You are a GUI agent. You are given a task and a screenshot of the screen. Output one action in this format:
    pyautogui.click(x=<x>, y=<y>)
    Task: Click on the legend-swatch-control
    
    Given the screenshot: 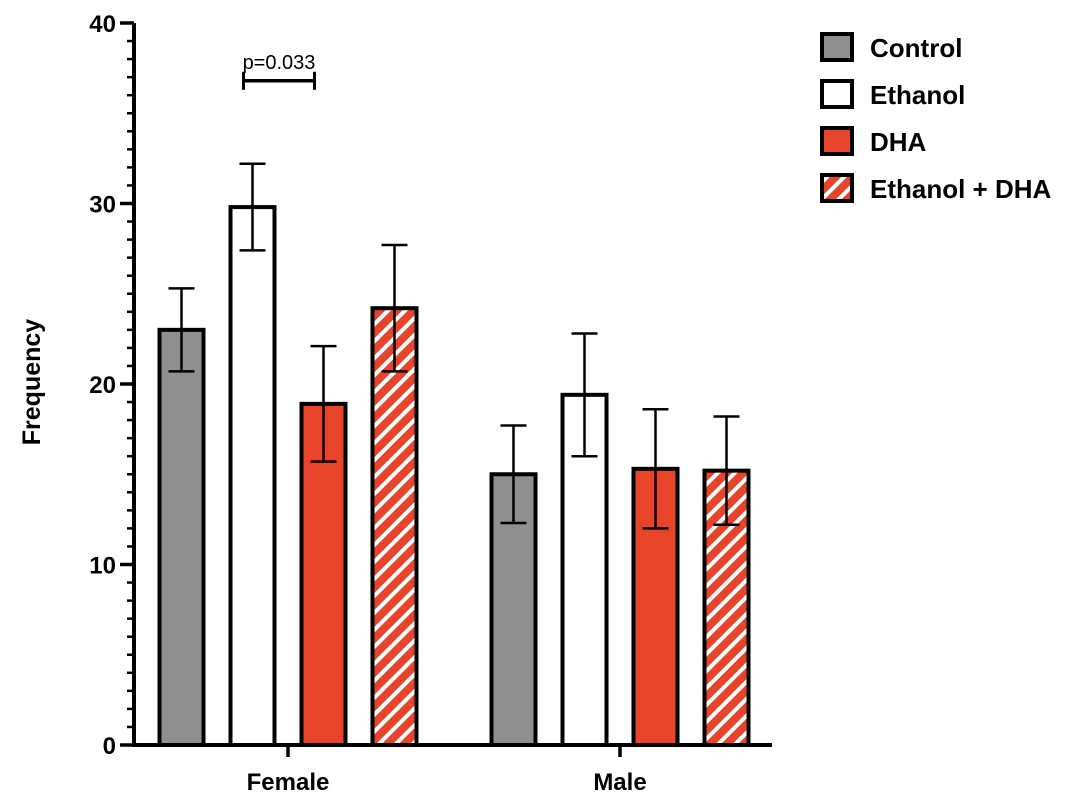 What is the action you would take?
    pyautogui.click(x=837, y=47)
    